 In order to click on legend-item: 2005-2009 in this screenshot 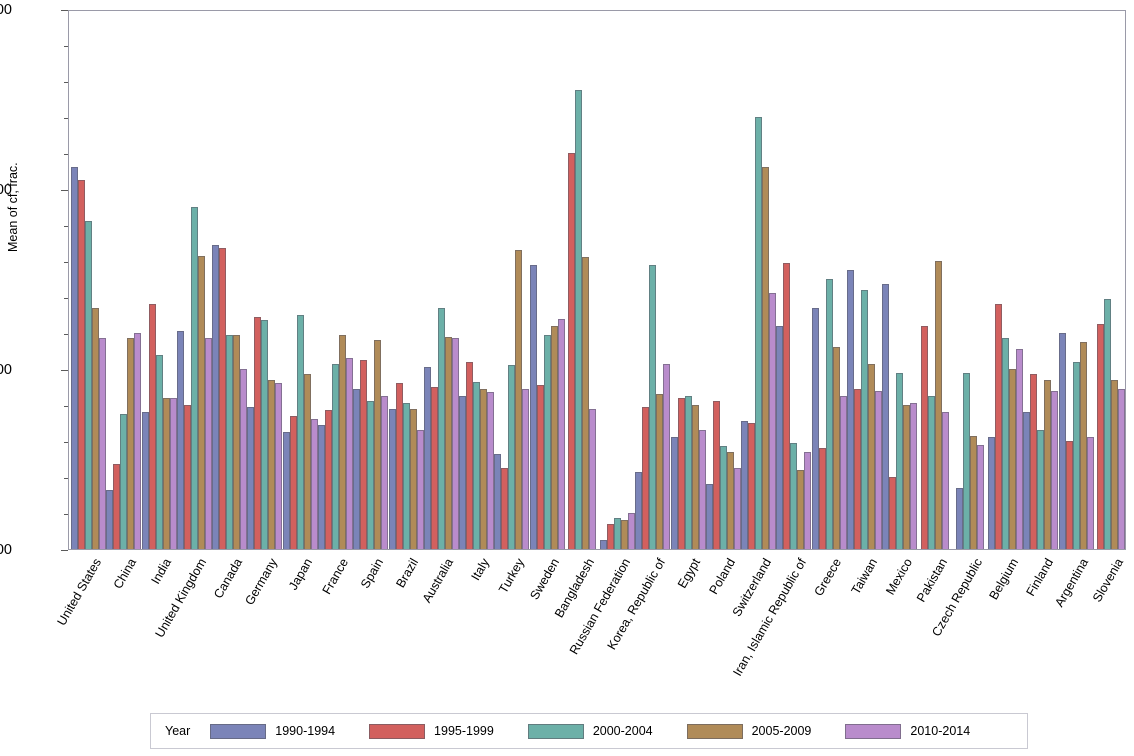, I will do `click(749, 731)`.